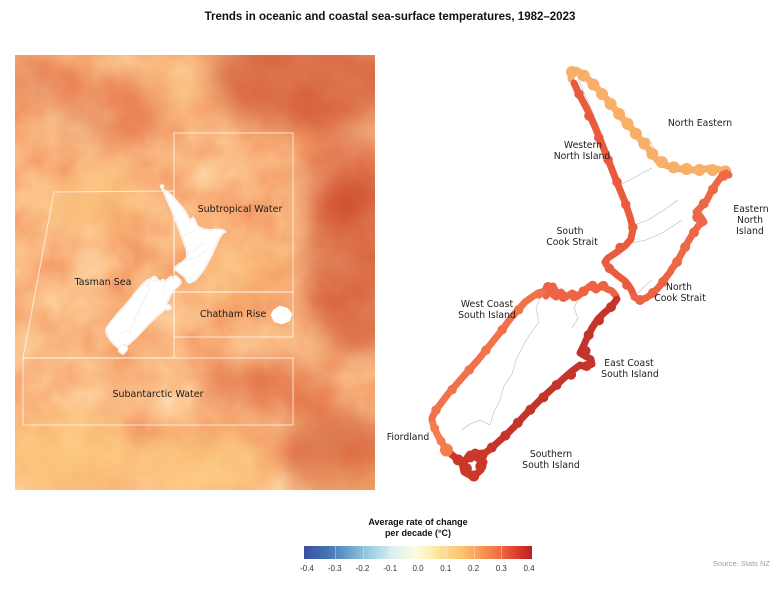 This screenshot has height=592, width=780. I want to click on segment-fiordland, so click(440, 436).